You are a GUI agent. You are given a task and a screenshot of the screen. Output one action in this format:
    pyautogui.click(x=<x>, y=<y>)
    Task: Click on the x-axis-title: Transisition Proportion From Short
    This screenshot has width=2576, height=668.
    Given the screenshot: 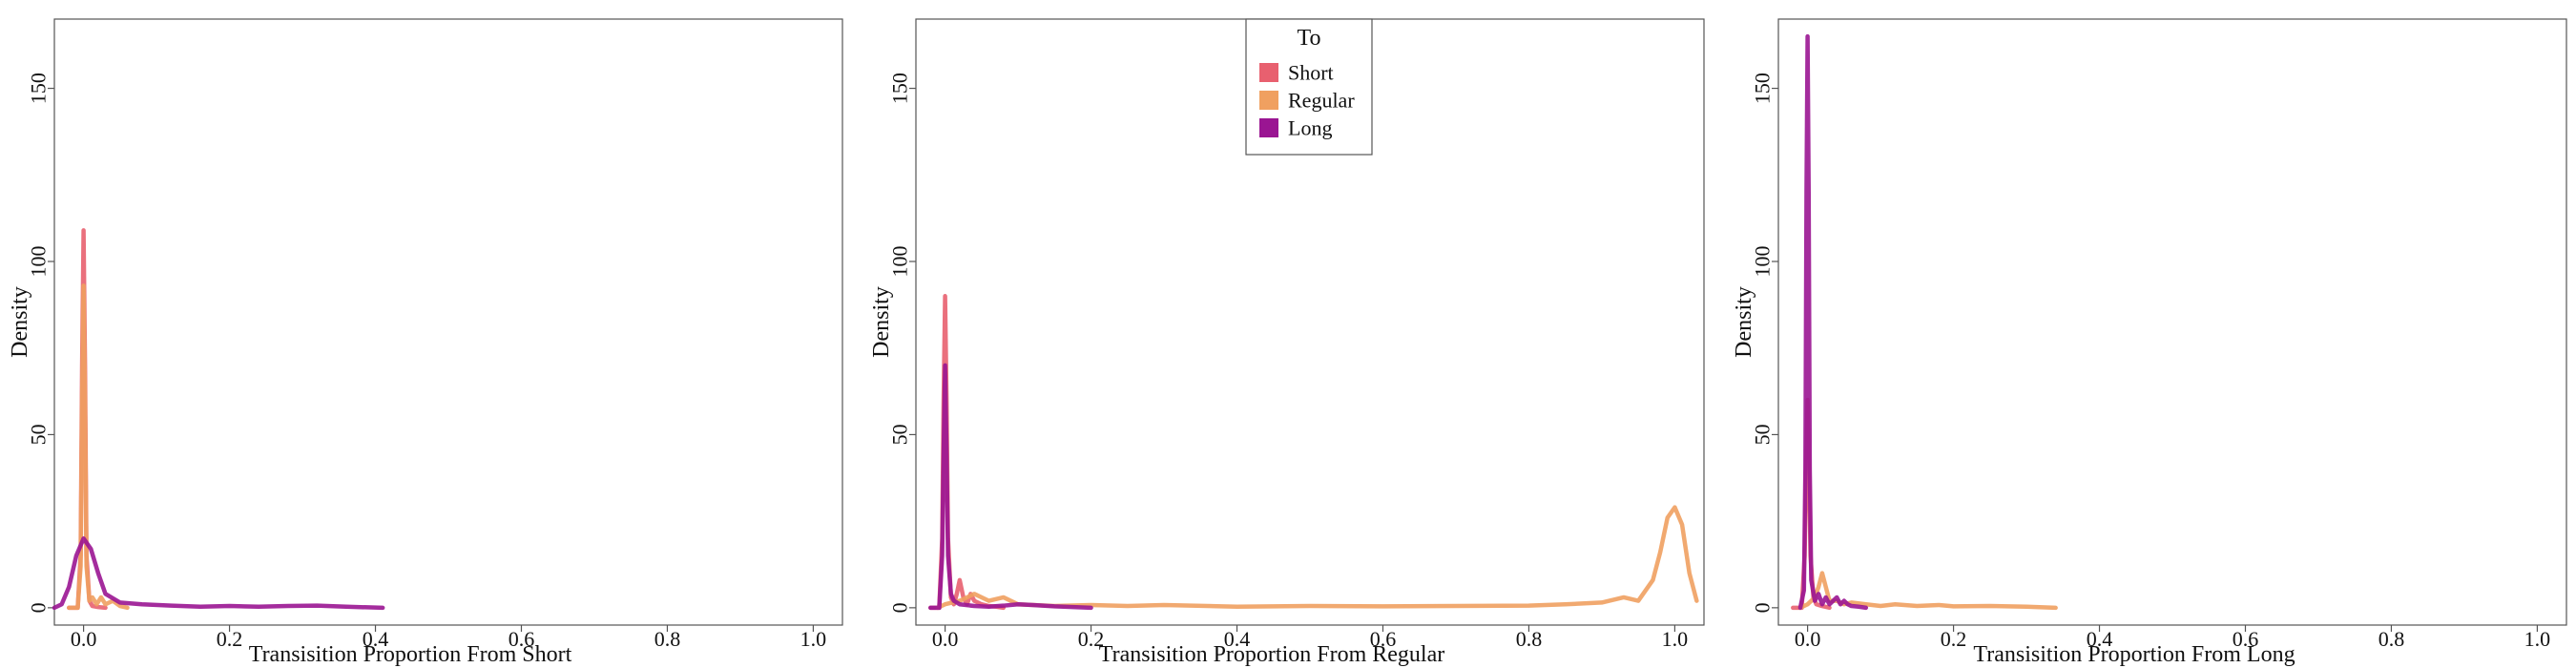 What is the action you would take?
    pyautogui.click(x=410, y=654)
    